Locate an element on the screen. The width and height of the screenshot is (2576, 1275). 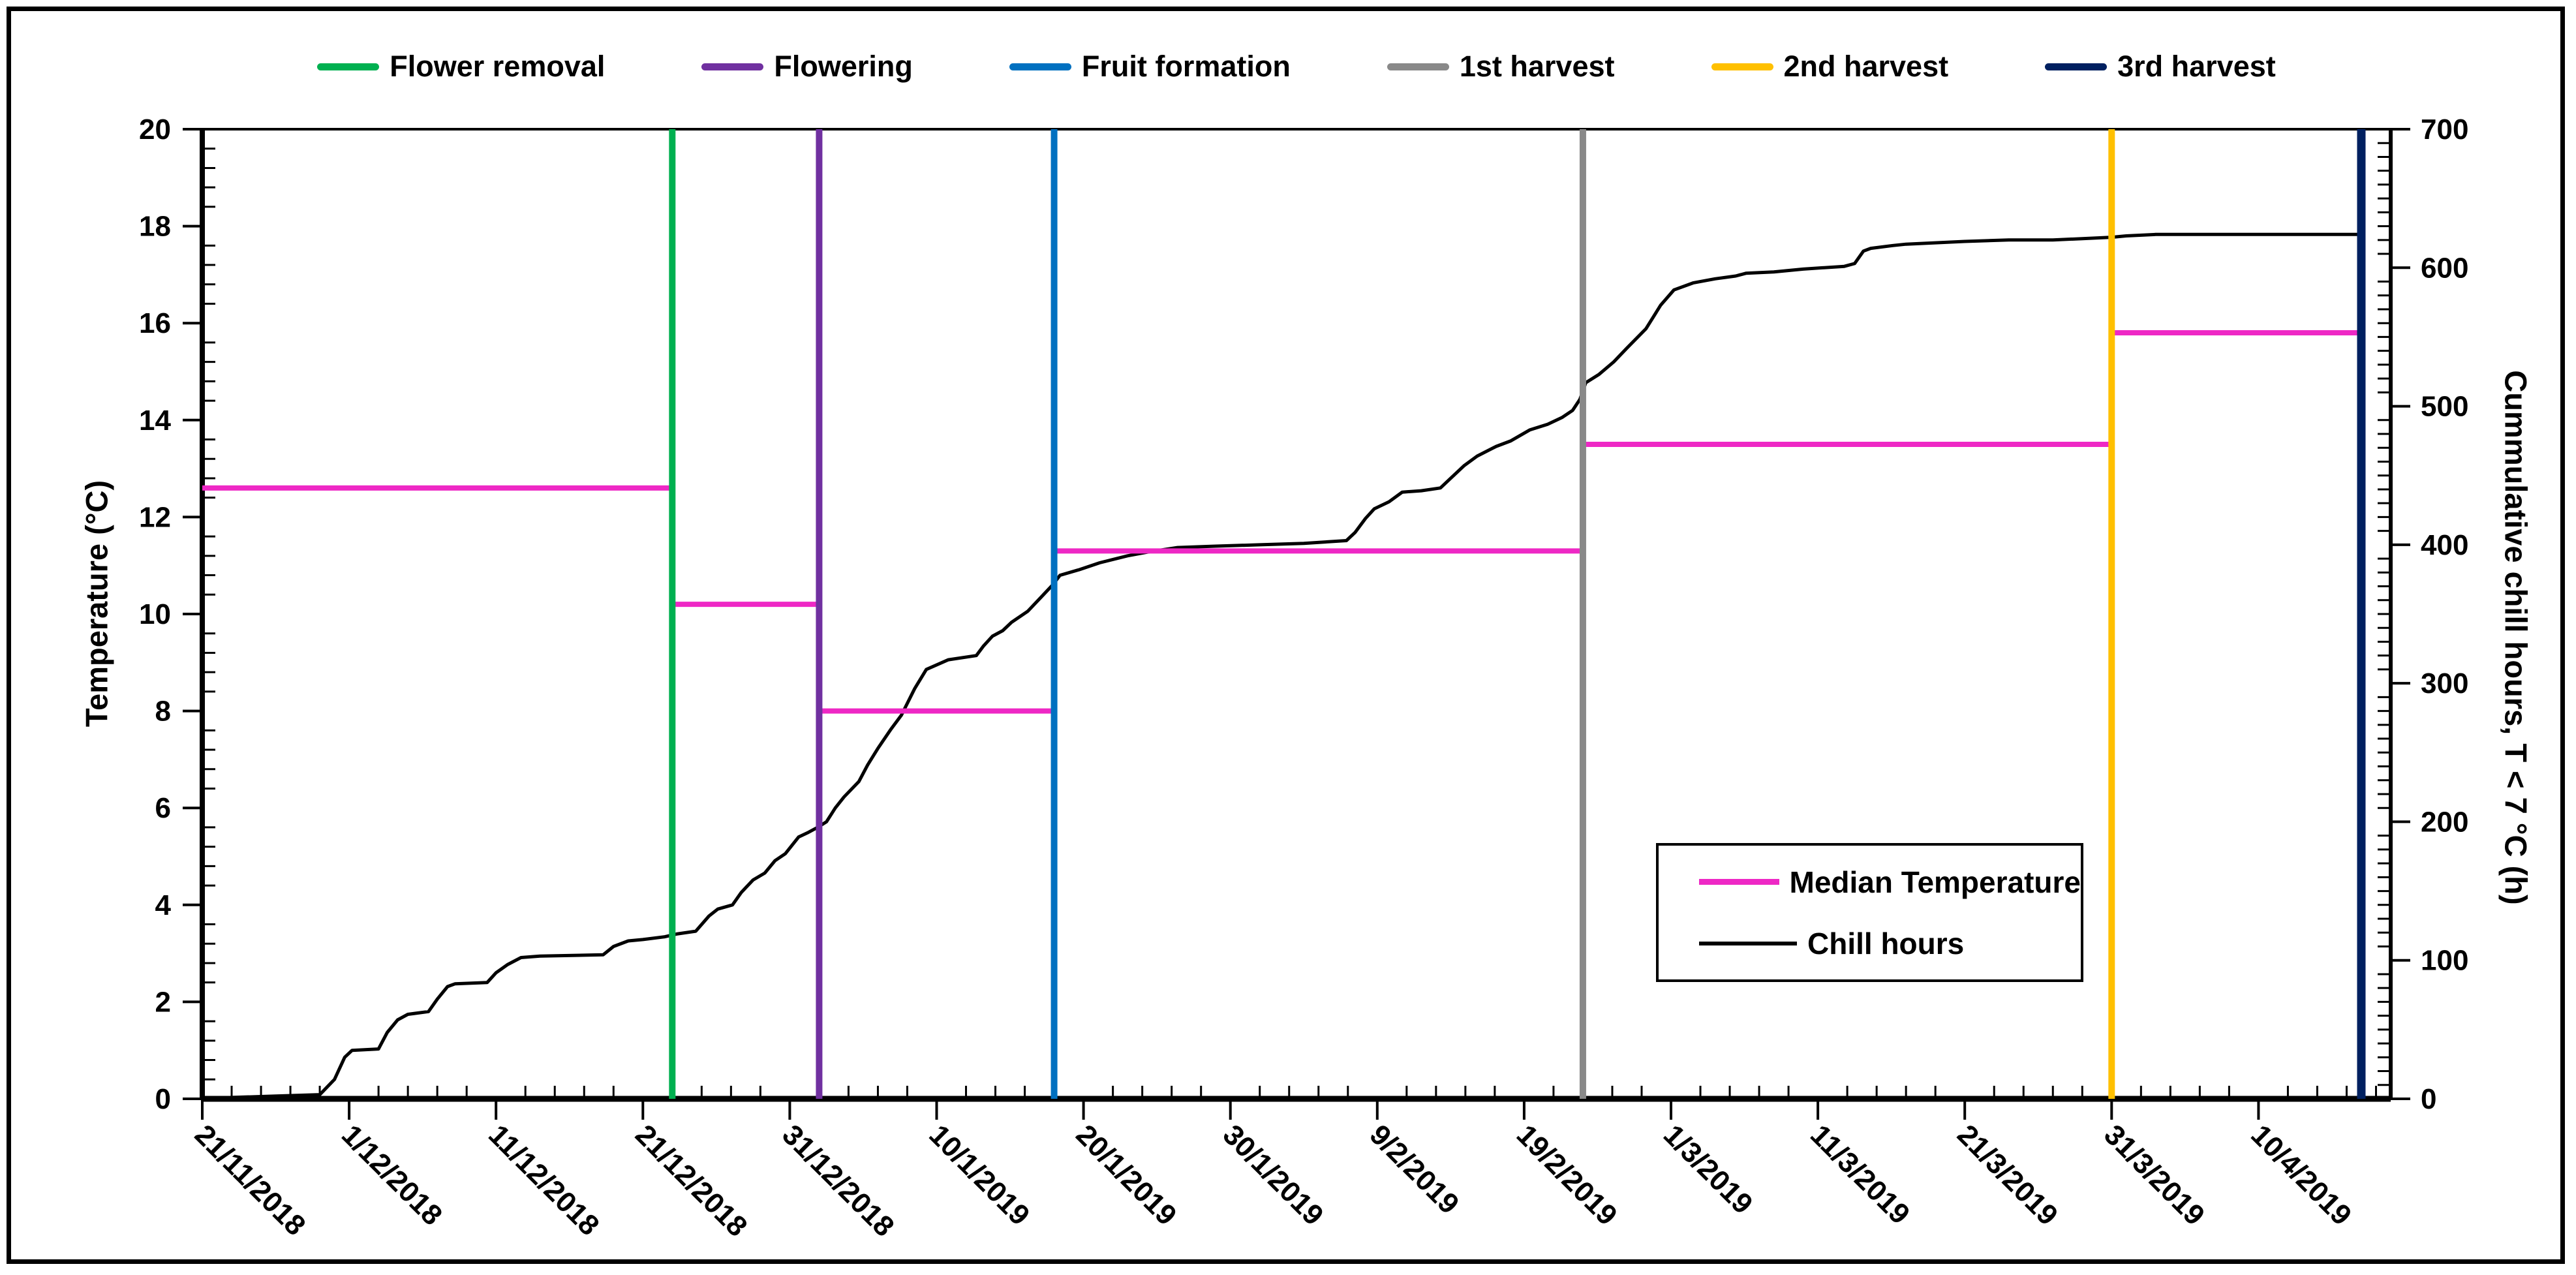
x-tick-label: 21/11/2018 is located at coordinates (251, 1180).